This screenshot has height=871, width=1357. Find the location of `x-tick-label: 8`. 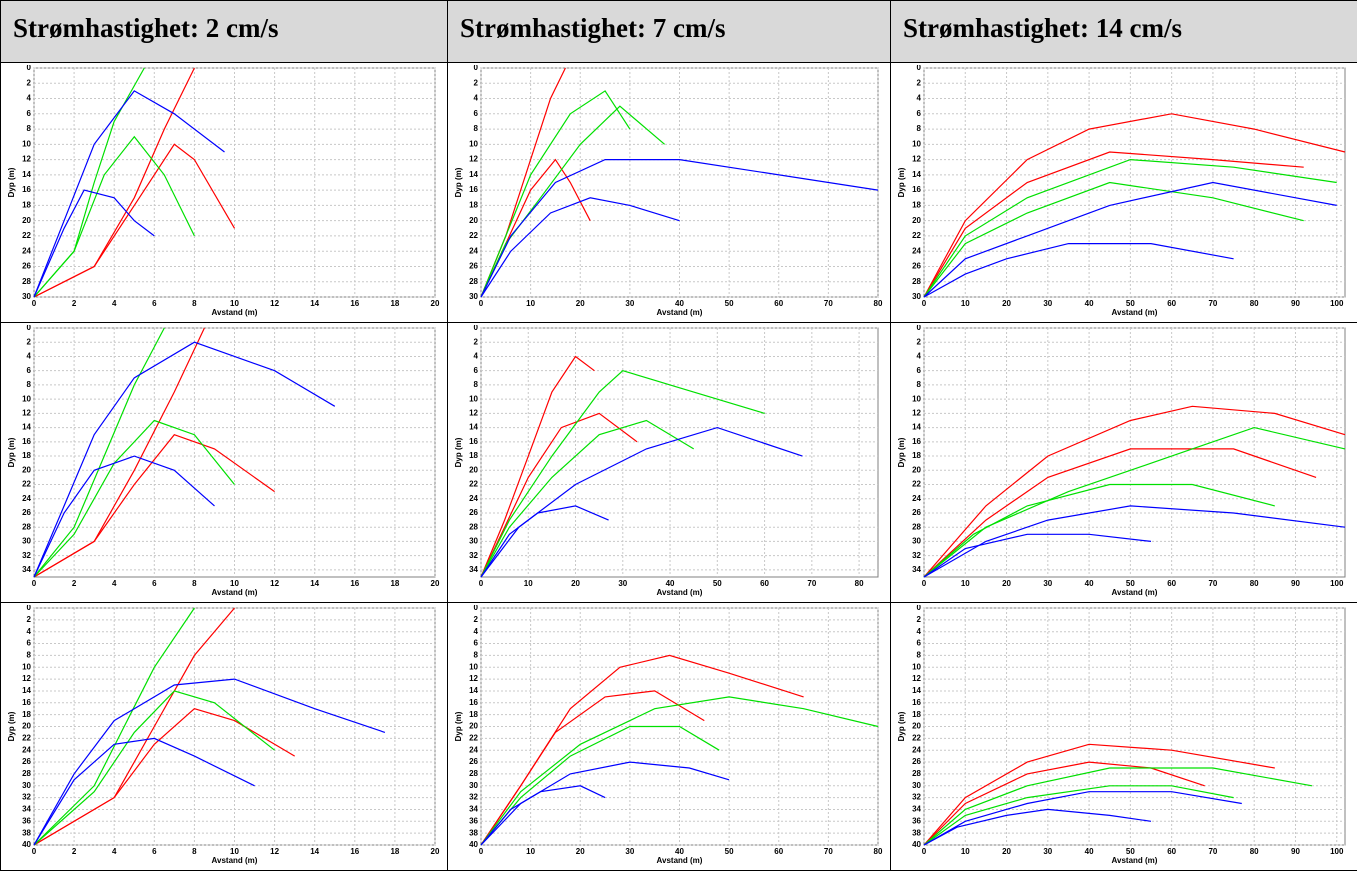

x-tick-label: 8 is located at coordinates (194, 583).